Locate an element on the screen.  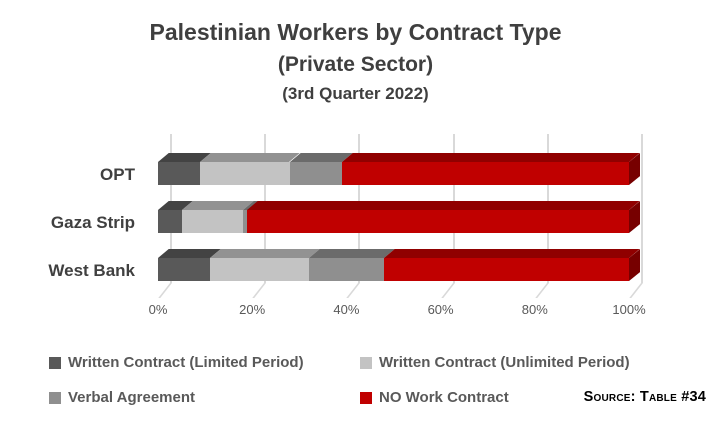
legend-label: Verbal Agreement is located at coordinates (131, 397).